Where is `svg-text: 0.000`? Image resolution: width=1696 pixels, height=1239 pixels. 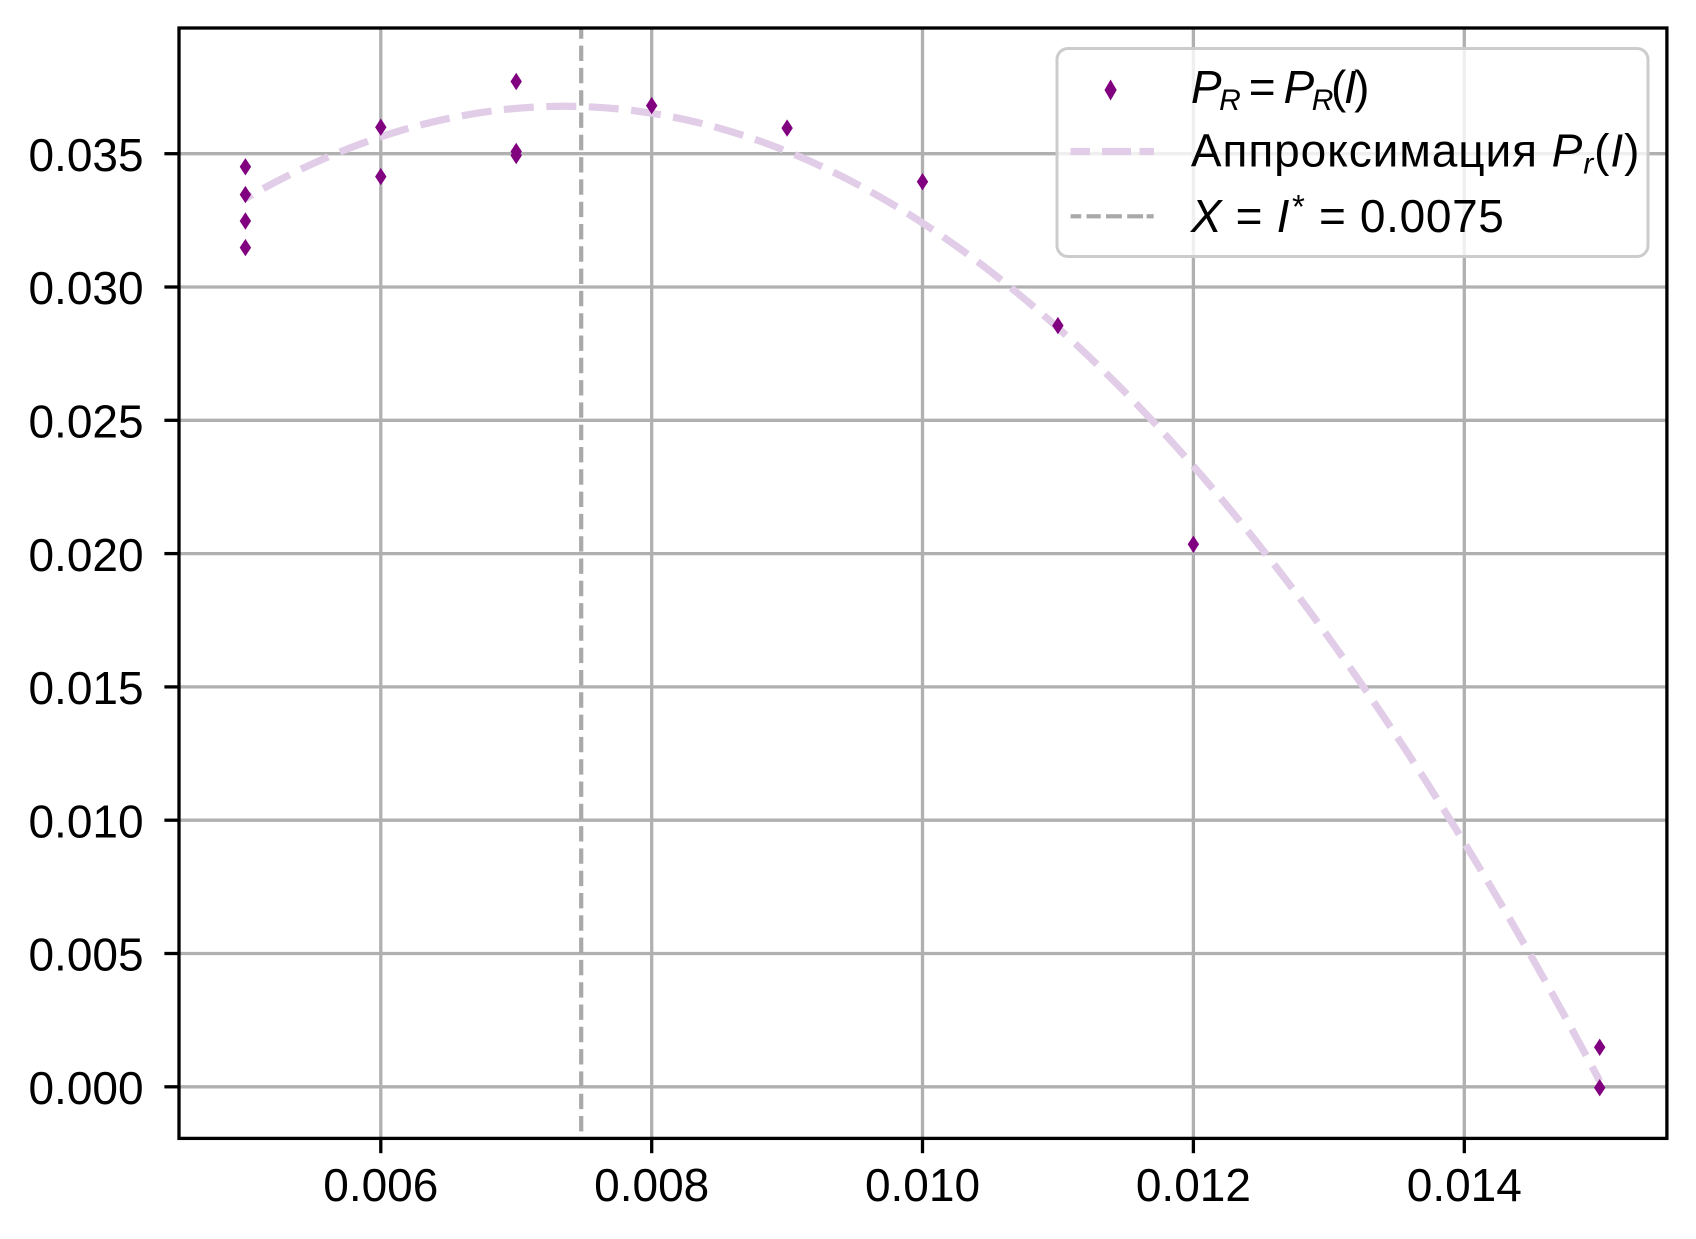
svg-text: 0.000 is located at coordinates (85, 1088).